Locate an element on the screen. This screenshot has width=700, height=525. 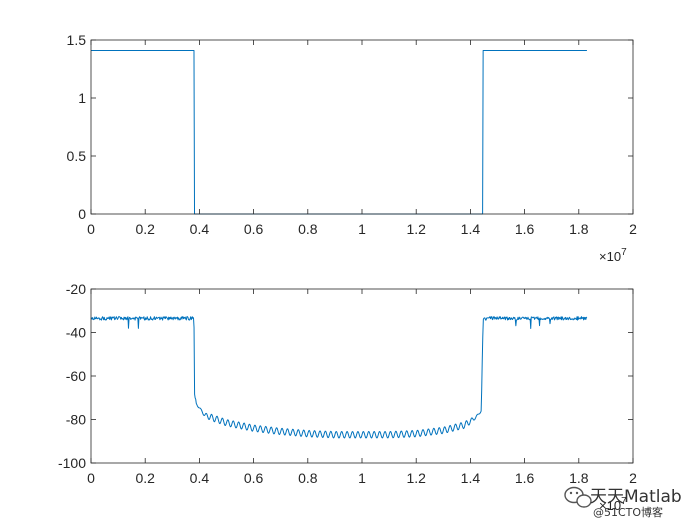
chart1-x-tick-label: 0.8 is located at coordinates (308, 478).